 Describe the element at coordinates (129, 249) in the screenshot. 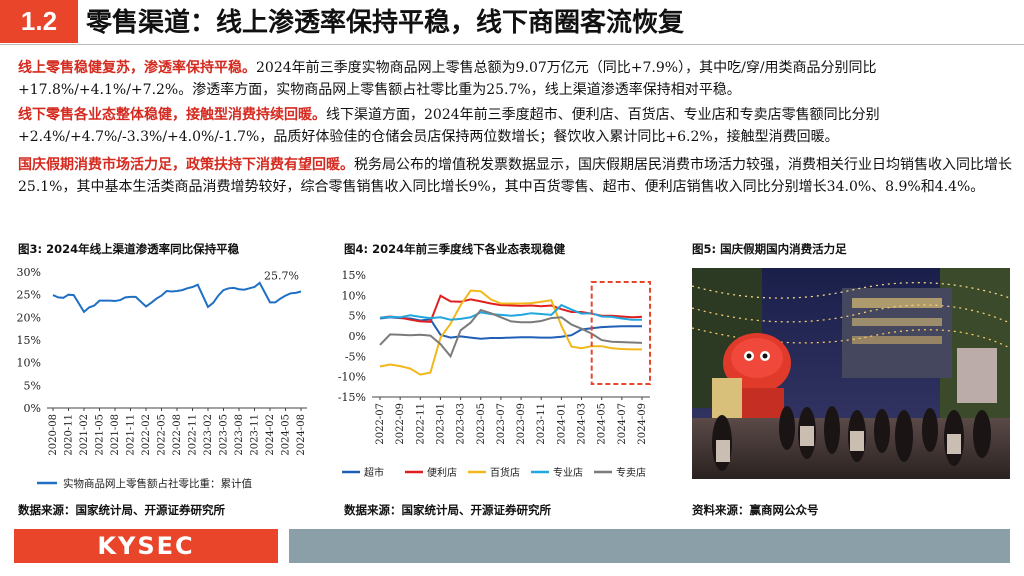

I see `figure3-title: 图3: 2024年线上渠道渗透率同比保持平稳` at that location.